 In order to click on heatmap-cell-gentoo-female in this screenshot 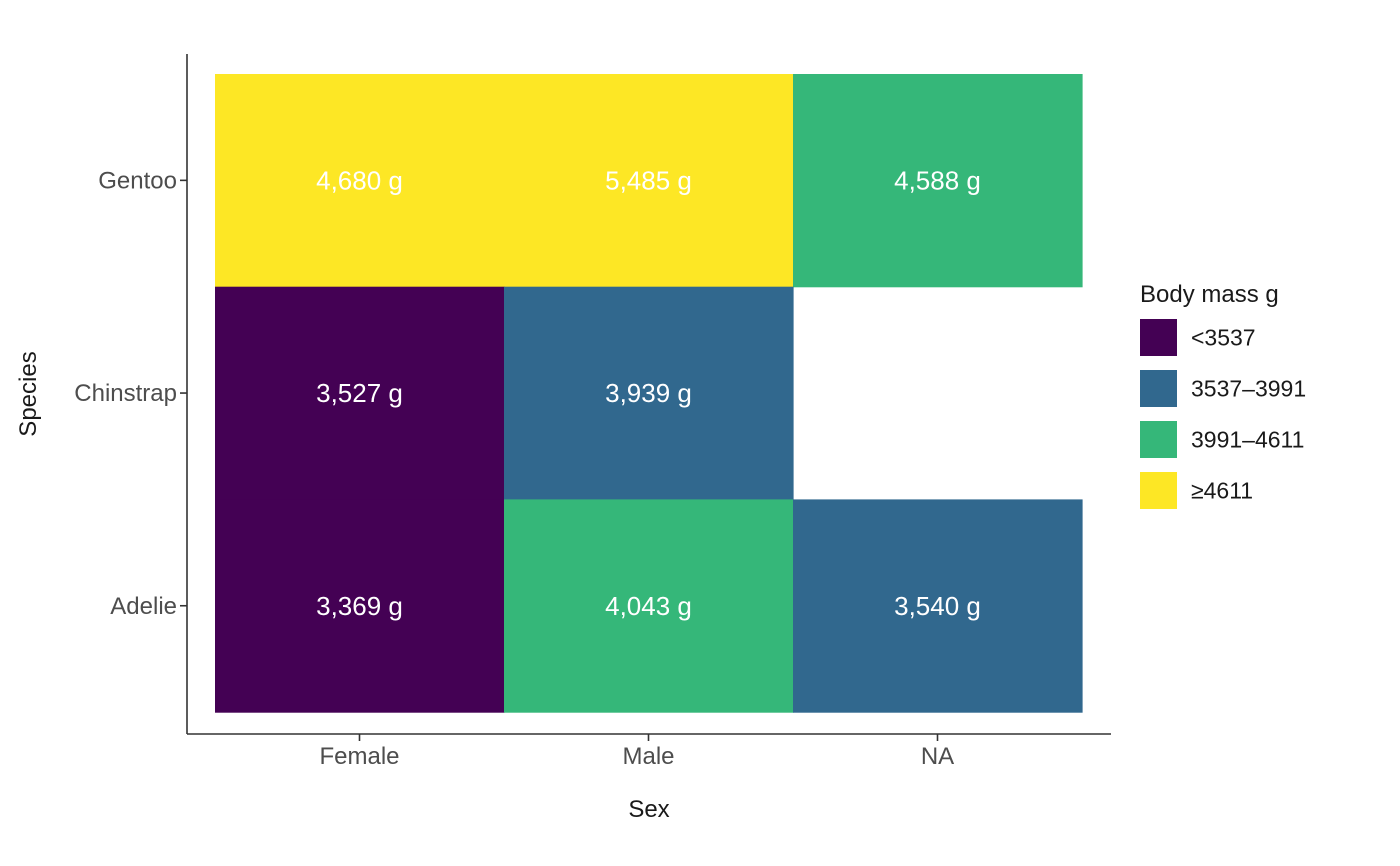, I will do `click(360, 181)`.